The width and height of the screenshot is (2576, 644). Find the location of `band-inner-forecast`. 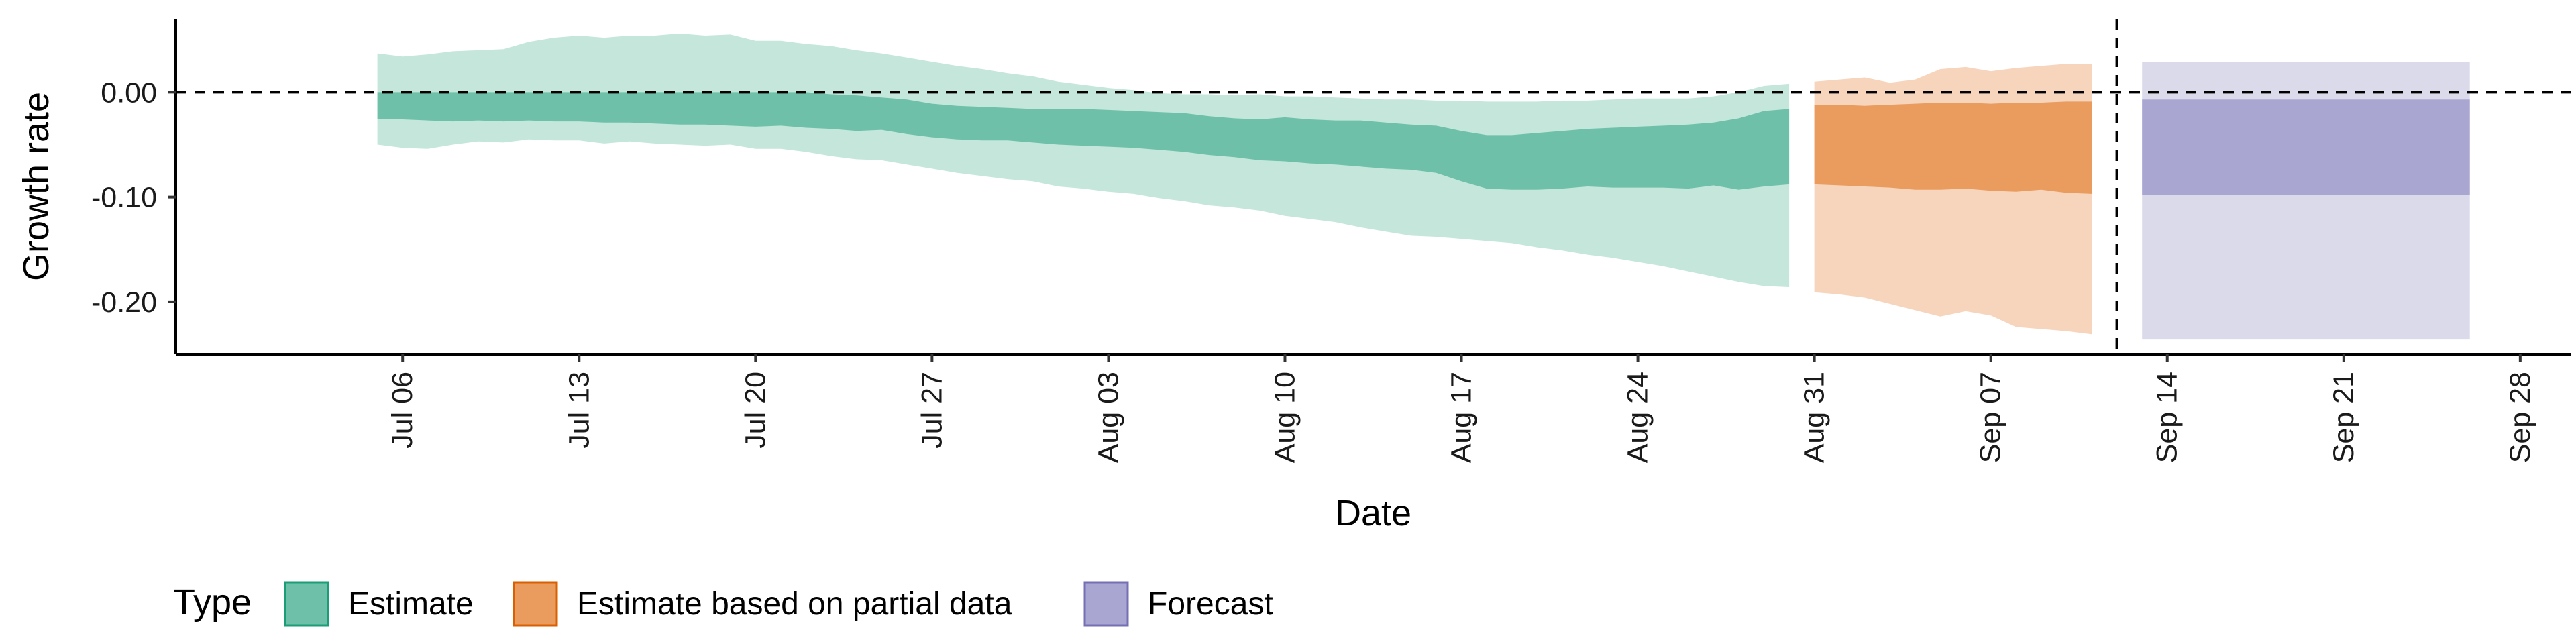

band-inner-forecast is located at coordinates (2306, 147).